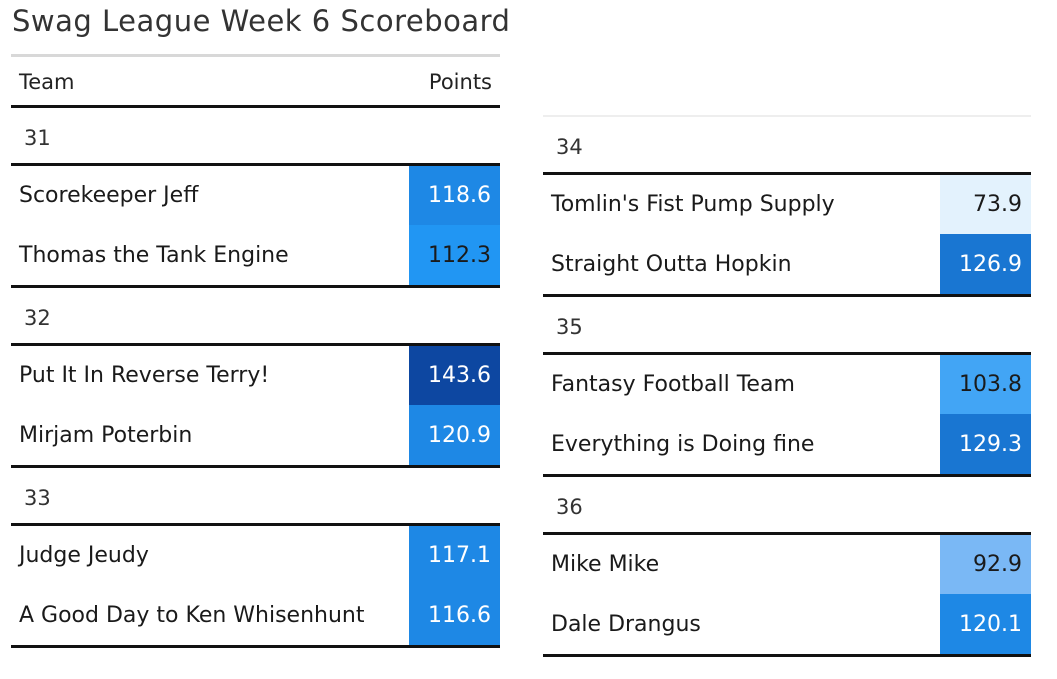 The height and width of the screenshot is (679, 1057). What do you see at coordinates (255, 137) in the screenshot?
I see `matchup-label: 31` at bounding box center [255, 137].